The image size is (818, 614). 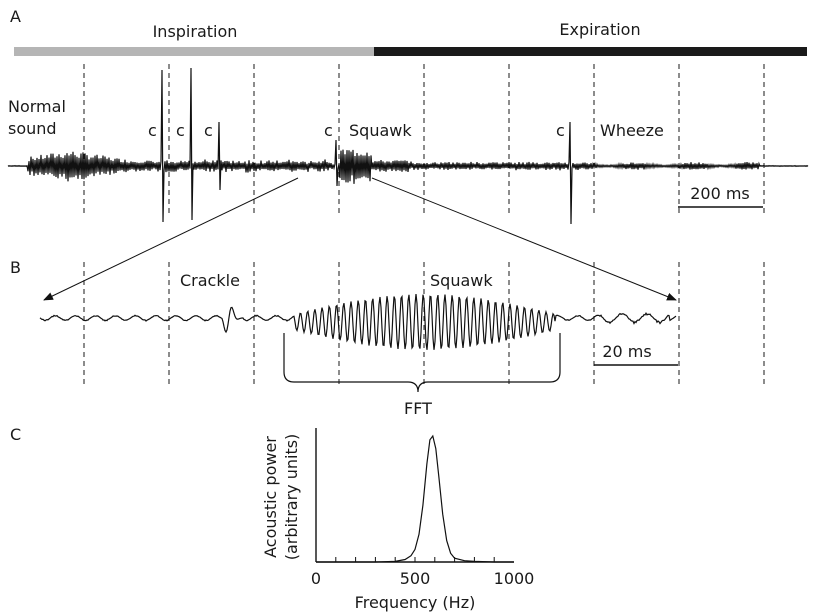 What do you see at coordinates (415, 498) in the screenshot?
I see `spectrum-series-line` at bounding box center [415, 498].